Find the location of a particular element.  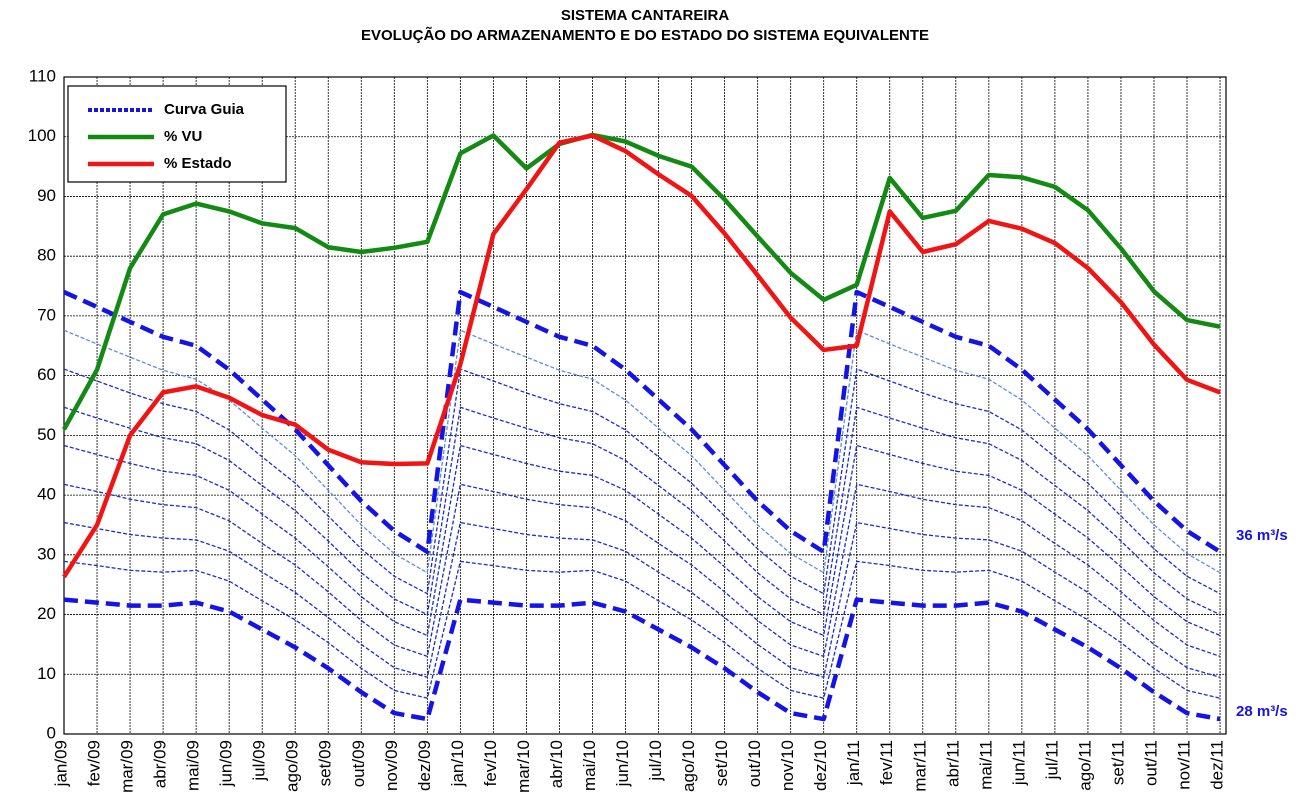

y-tick-label: 40 is located at coordinates (46, 494).